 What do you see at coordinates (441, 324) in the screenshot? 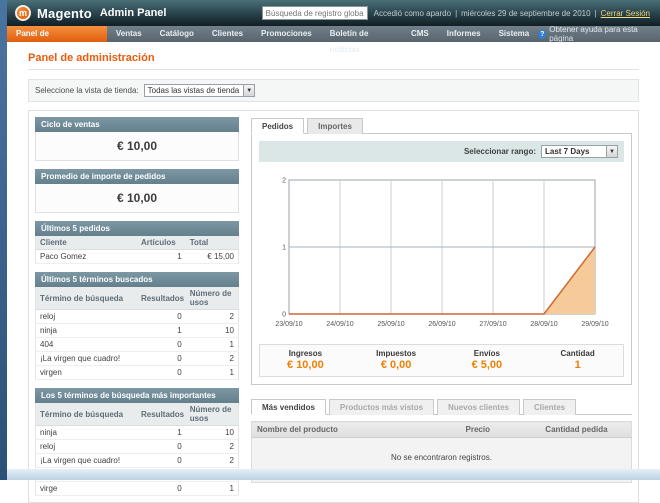
I see `svg-text: 26/09/10` at bounding box center [441, 324].